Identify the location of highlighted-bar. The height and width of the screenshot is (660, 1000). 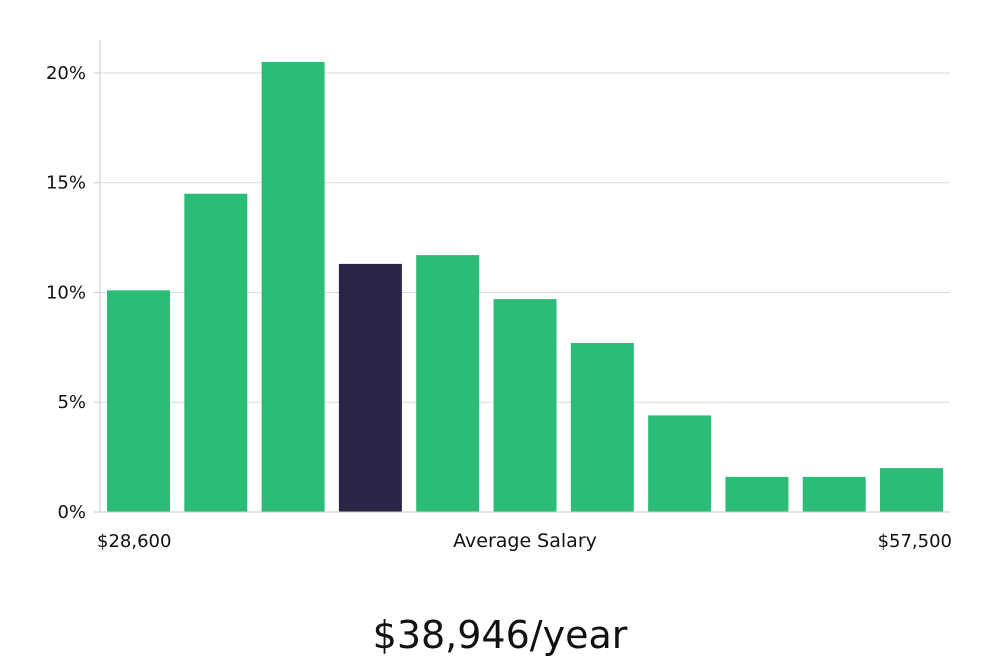
(370, 387).